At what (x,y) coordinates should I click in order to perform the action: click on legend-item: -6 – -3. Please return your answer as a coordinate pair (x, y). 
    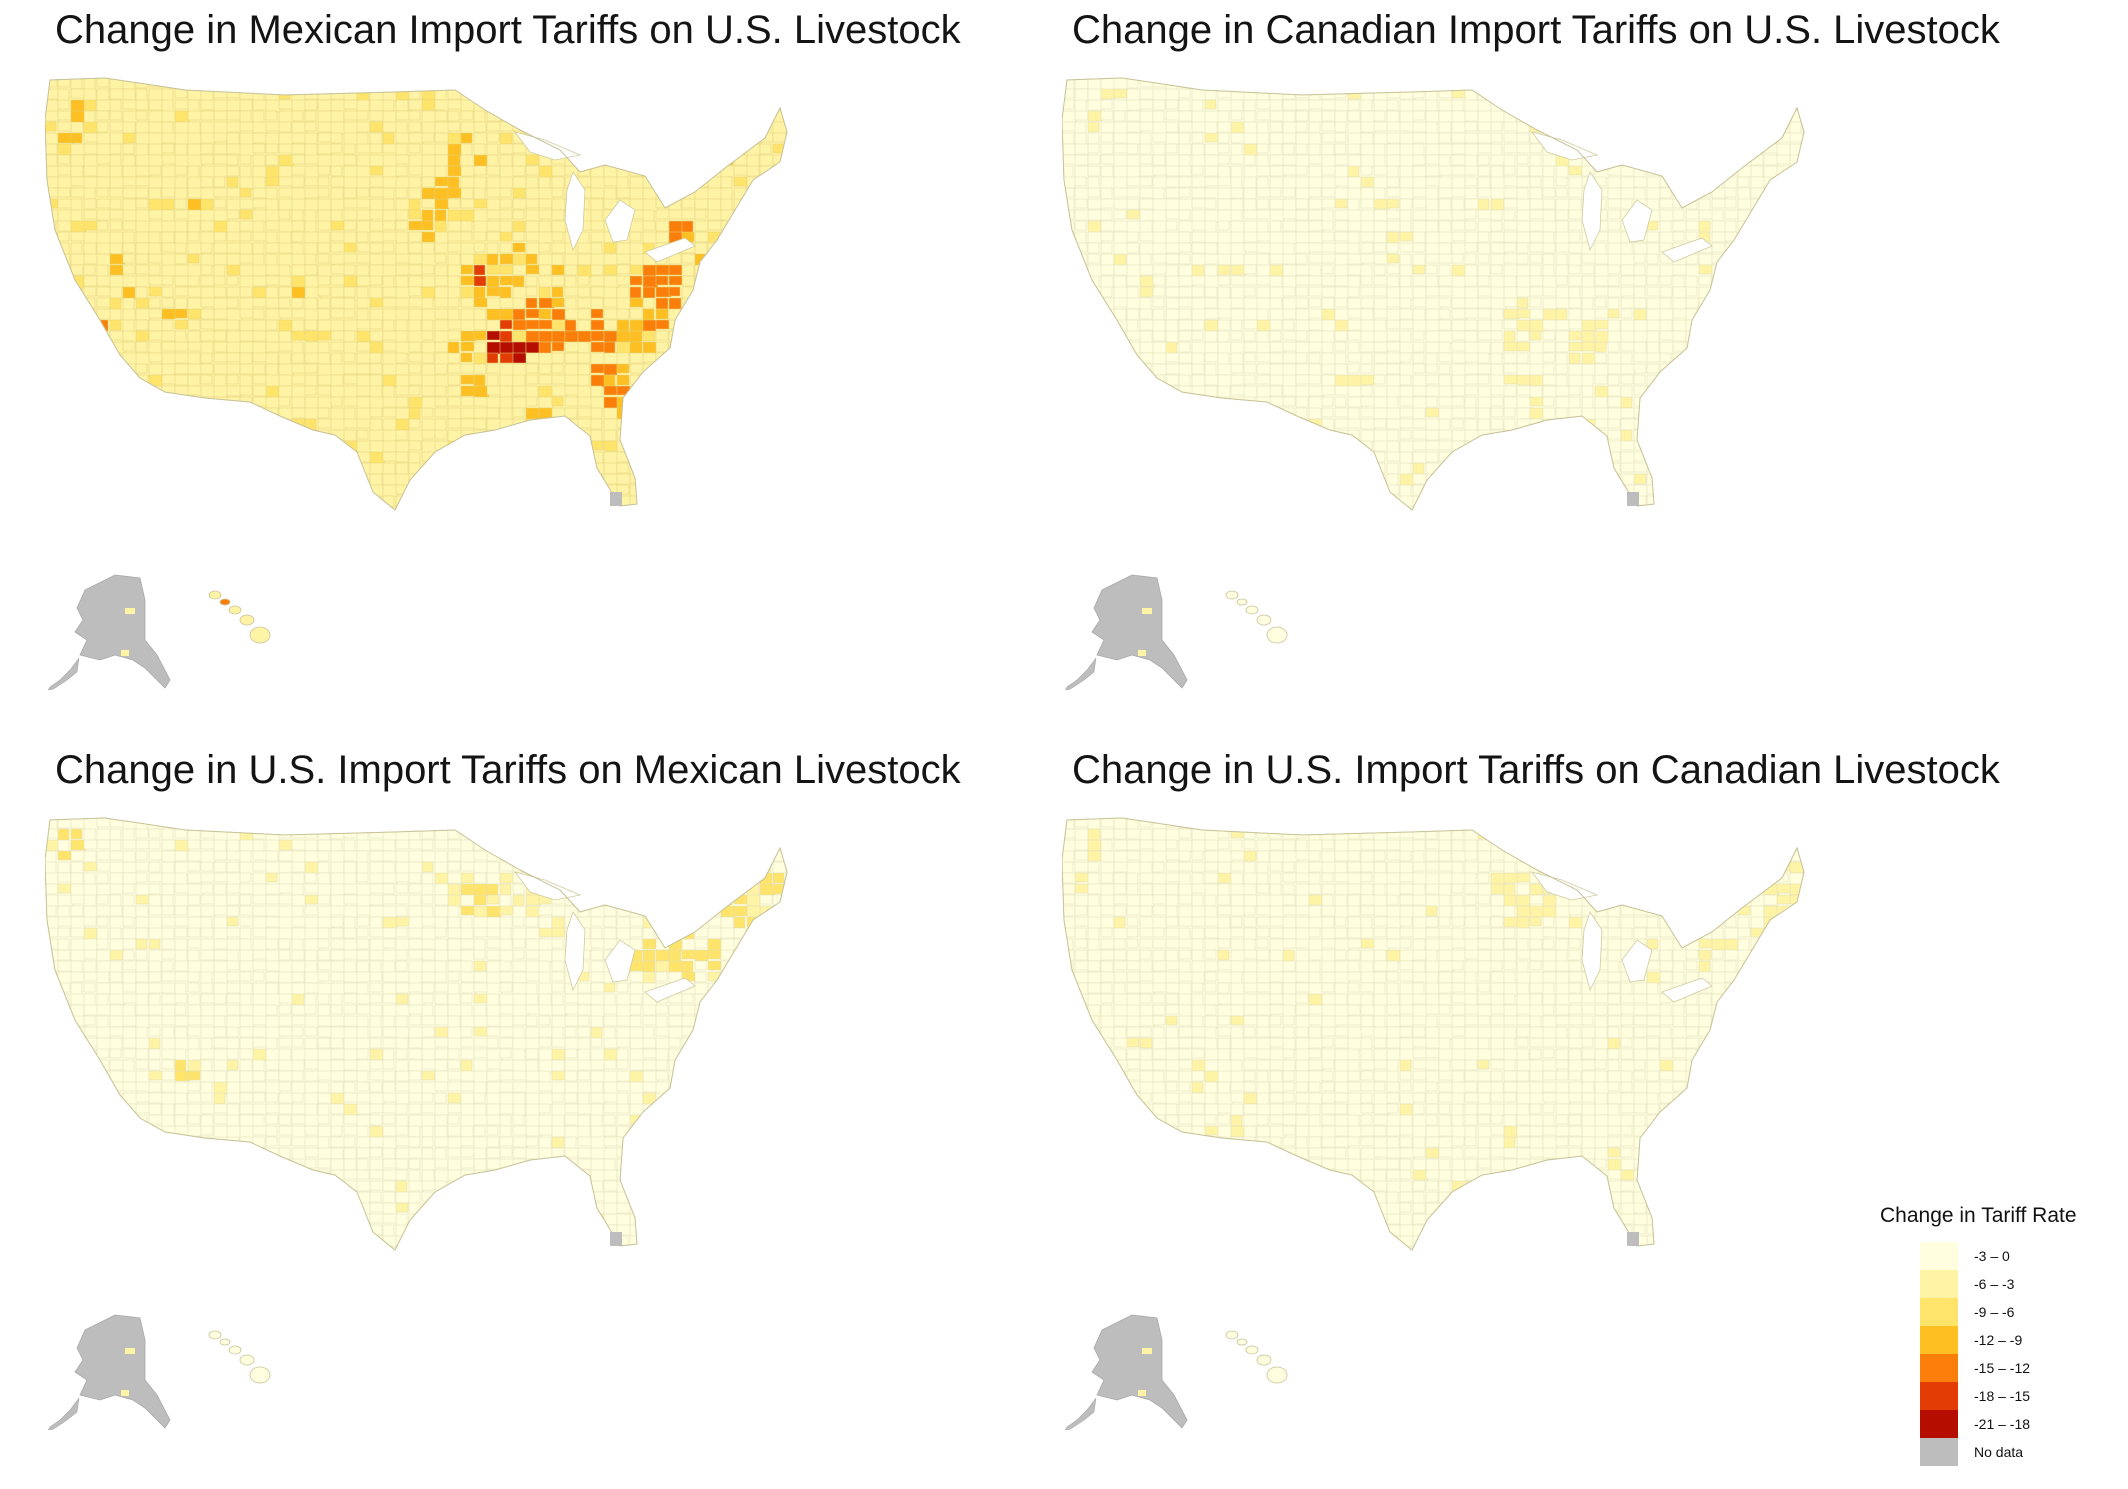
    Looking at the image, I should click on (2000, 1284).